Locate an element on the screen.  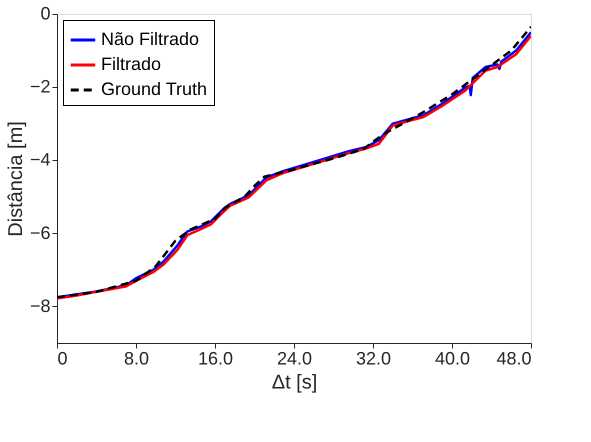
y-axis-title: Distância [m] is located at coordinates (15, 179).